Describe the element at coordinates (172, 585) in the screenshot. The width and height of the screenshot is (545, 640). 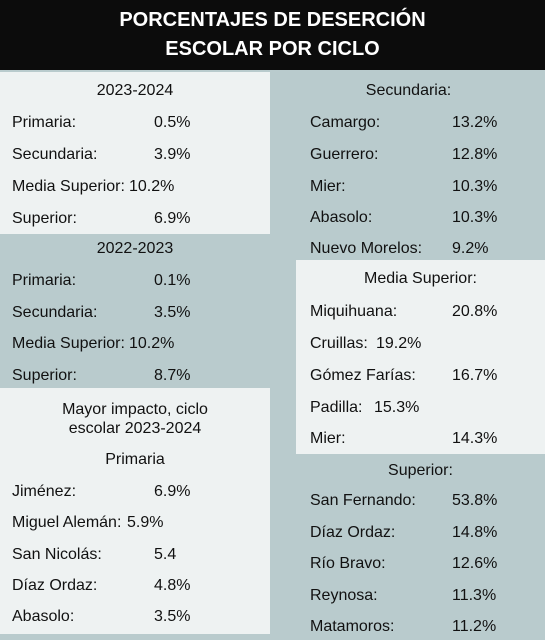
I see `row-value: 4.8%` at that location.